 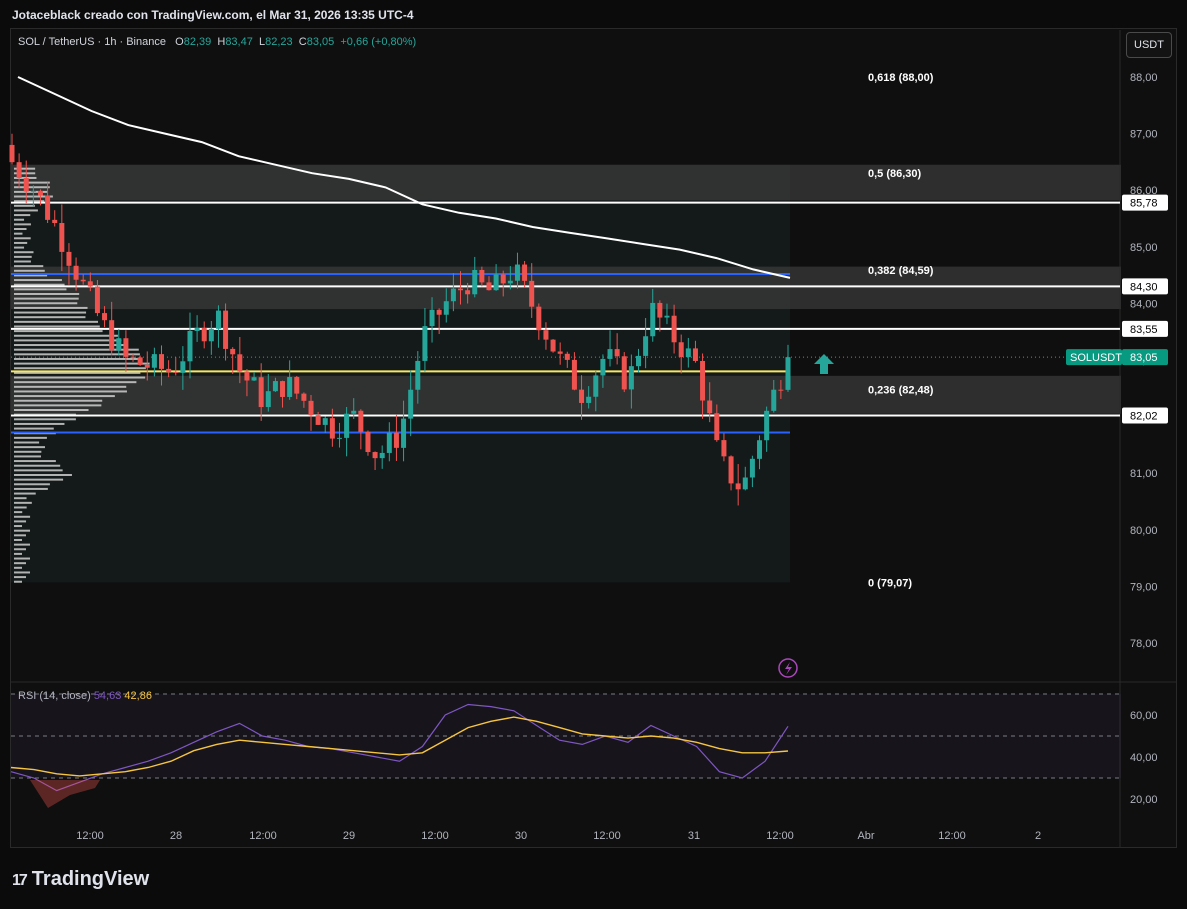 What do you see at coordinates (80, 879) in the screenshot?
I see `tradingview-logo: 17 TradingView` at bounding box center [80, 879].